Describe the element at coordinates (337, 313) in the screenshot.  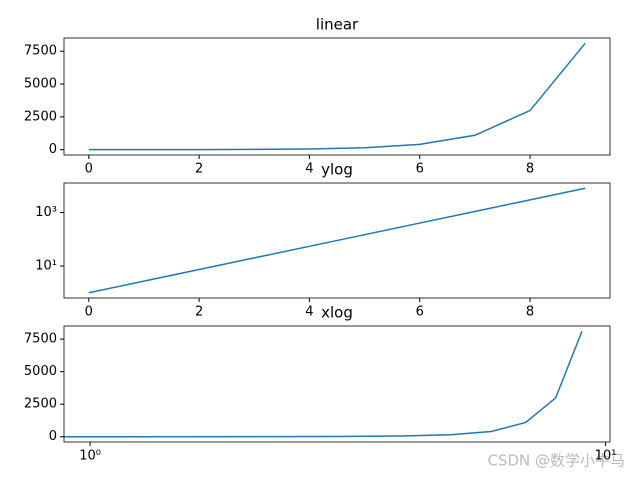
I see `subplot-title: xlog` at that location.